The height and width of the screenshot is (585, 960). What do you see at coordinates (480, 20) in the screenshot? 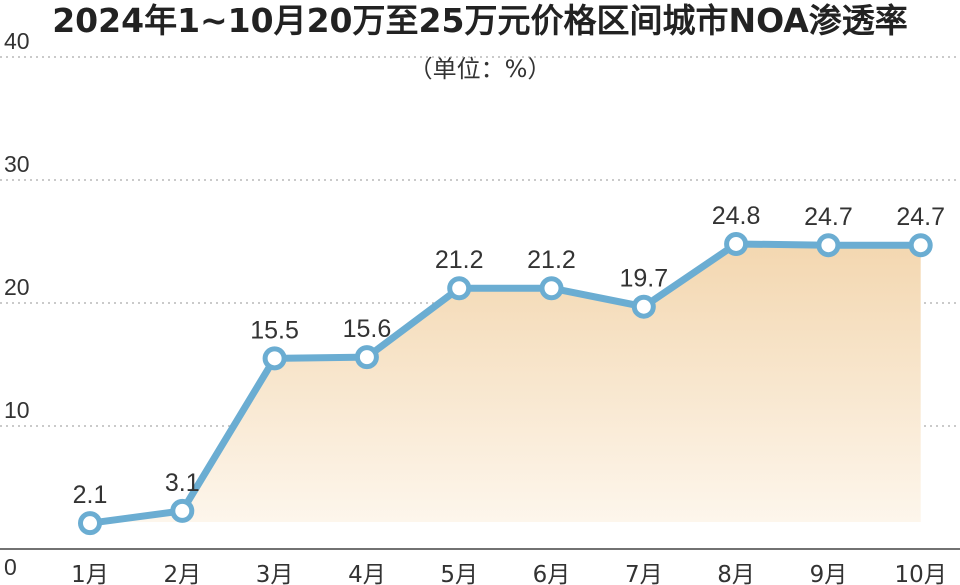
I see `chart-title: 2024年1~10月20万至25万元价格区间城市NOA渗透率` at bounding box center [480, 20].